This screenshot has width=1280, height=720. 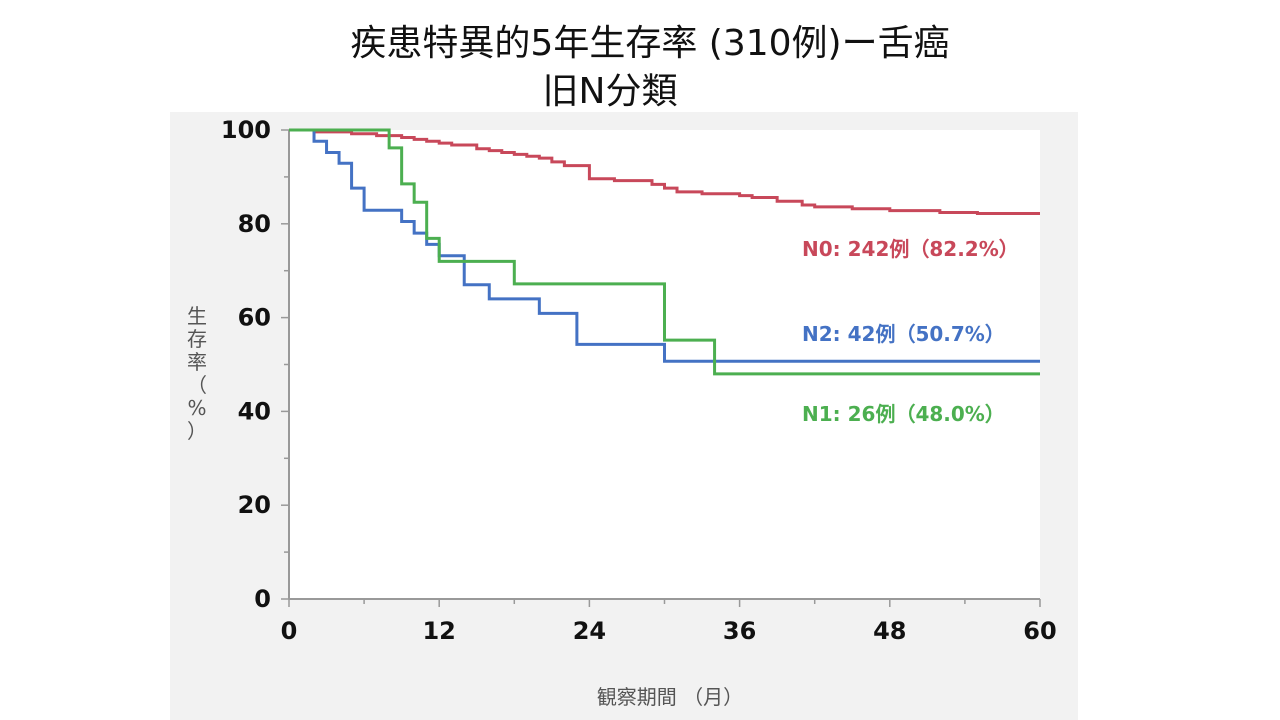 I want to click on y-axis-title-char: 生, so click(x=197, y=316).